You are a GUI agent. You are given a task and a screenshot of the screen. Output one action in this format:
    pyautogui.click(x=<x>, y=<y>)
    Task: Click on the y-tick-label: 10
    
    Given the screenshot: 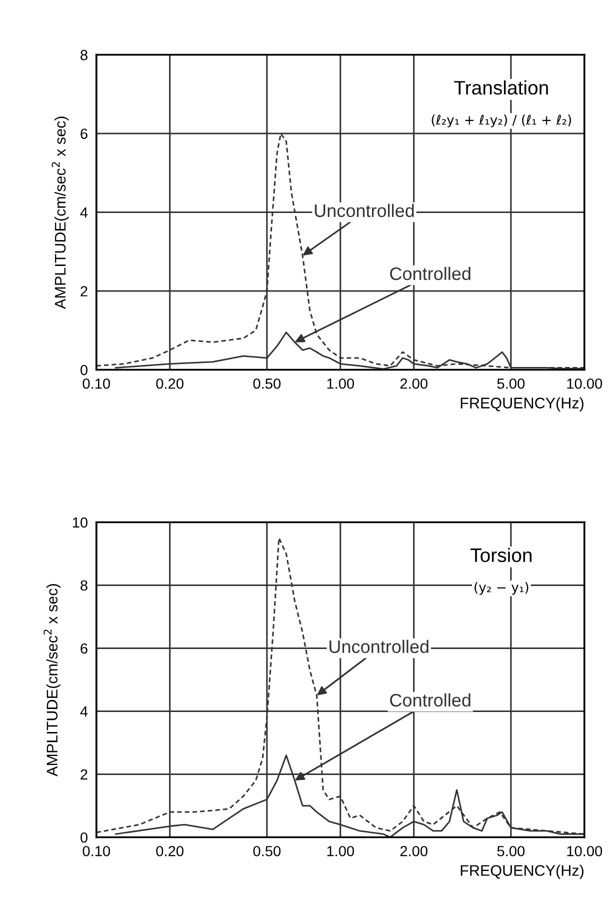 What is the action you would take?
    pyautogui.click(x=80, y=522)
    